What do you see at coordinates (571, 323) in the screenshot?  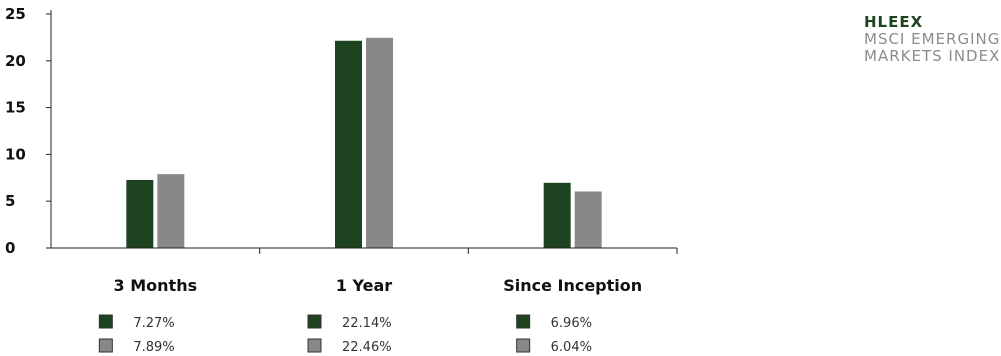 I see `value-label: 6.96%` at bounding box center [571, 323].